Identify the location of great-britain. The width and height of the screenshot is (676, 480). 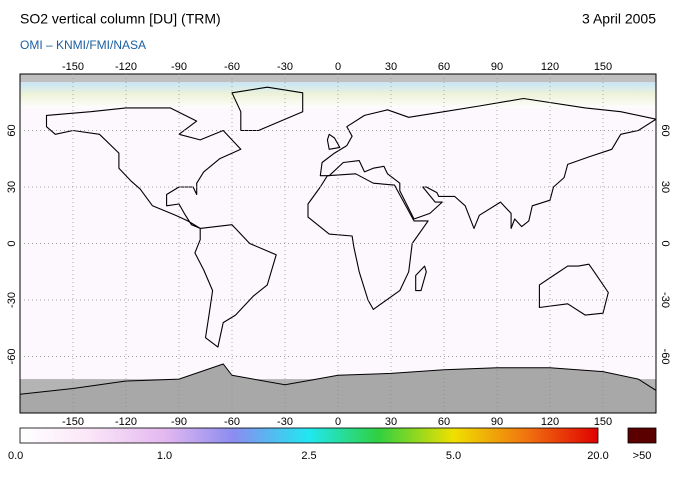
(333, 141).